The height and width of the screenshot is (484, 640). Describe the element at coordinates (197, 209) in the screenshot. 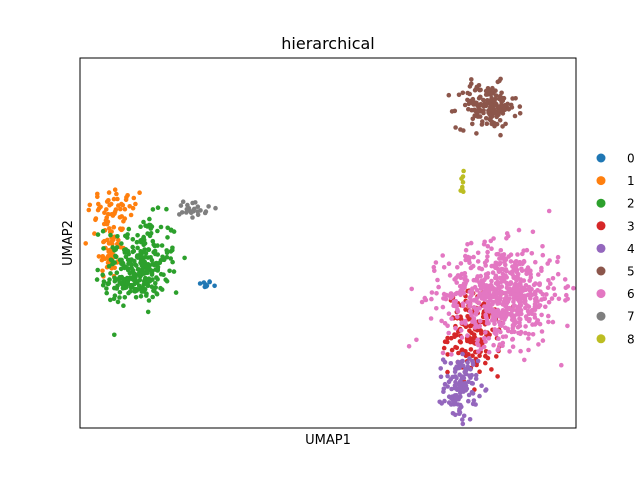

I see `series-7-points` at that location.